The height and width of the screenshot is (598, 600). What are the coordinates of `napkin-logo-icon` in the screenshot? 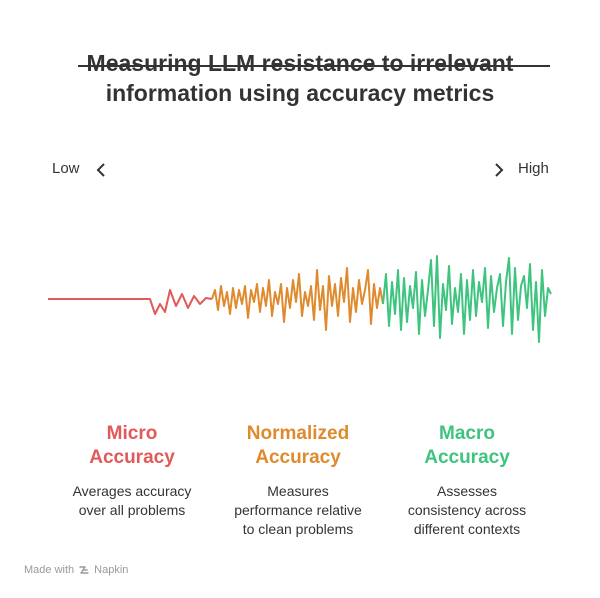 It's located at (84, 570).